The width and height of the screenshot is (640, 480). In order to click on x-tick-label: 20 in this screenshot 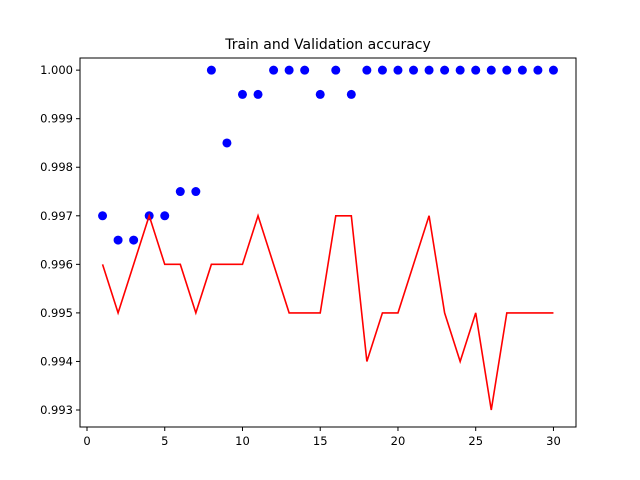, I will do `click(398, 441)`.